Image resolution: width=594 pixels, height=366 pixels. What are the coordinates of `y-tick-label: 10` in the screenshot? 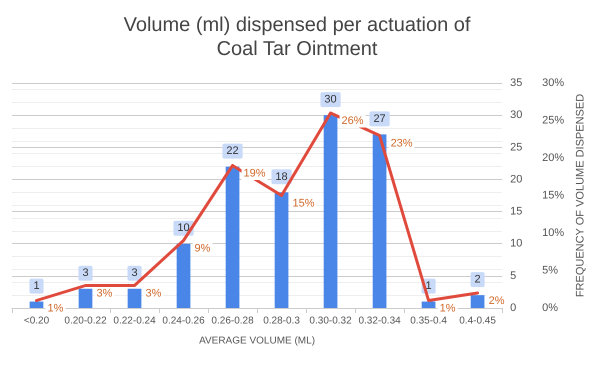 It's located at (516, 244).